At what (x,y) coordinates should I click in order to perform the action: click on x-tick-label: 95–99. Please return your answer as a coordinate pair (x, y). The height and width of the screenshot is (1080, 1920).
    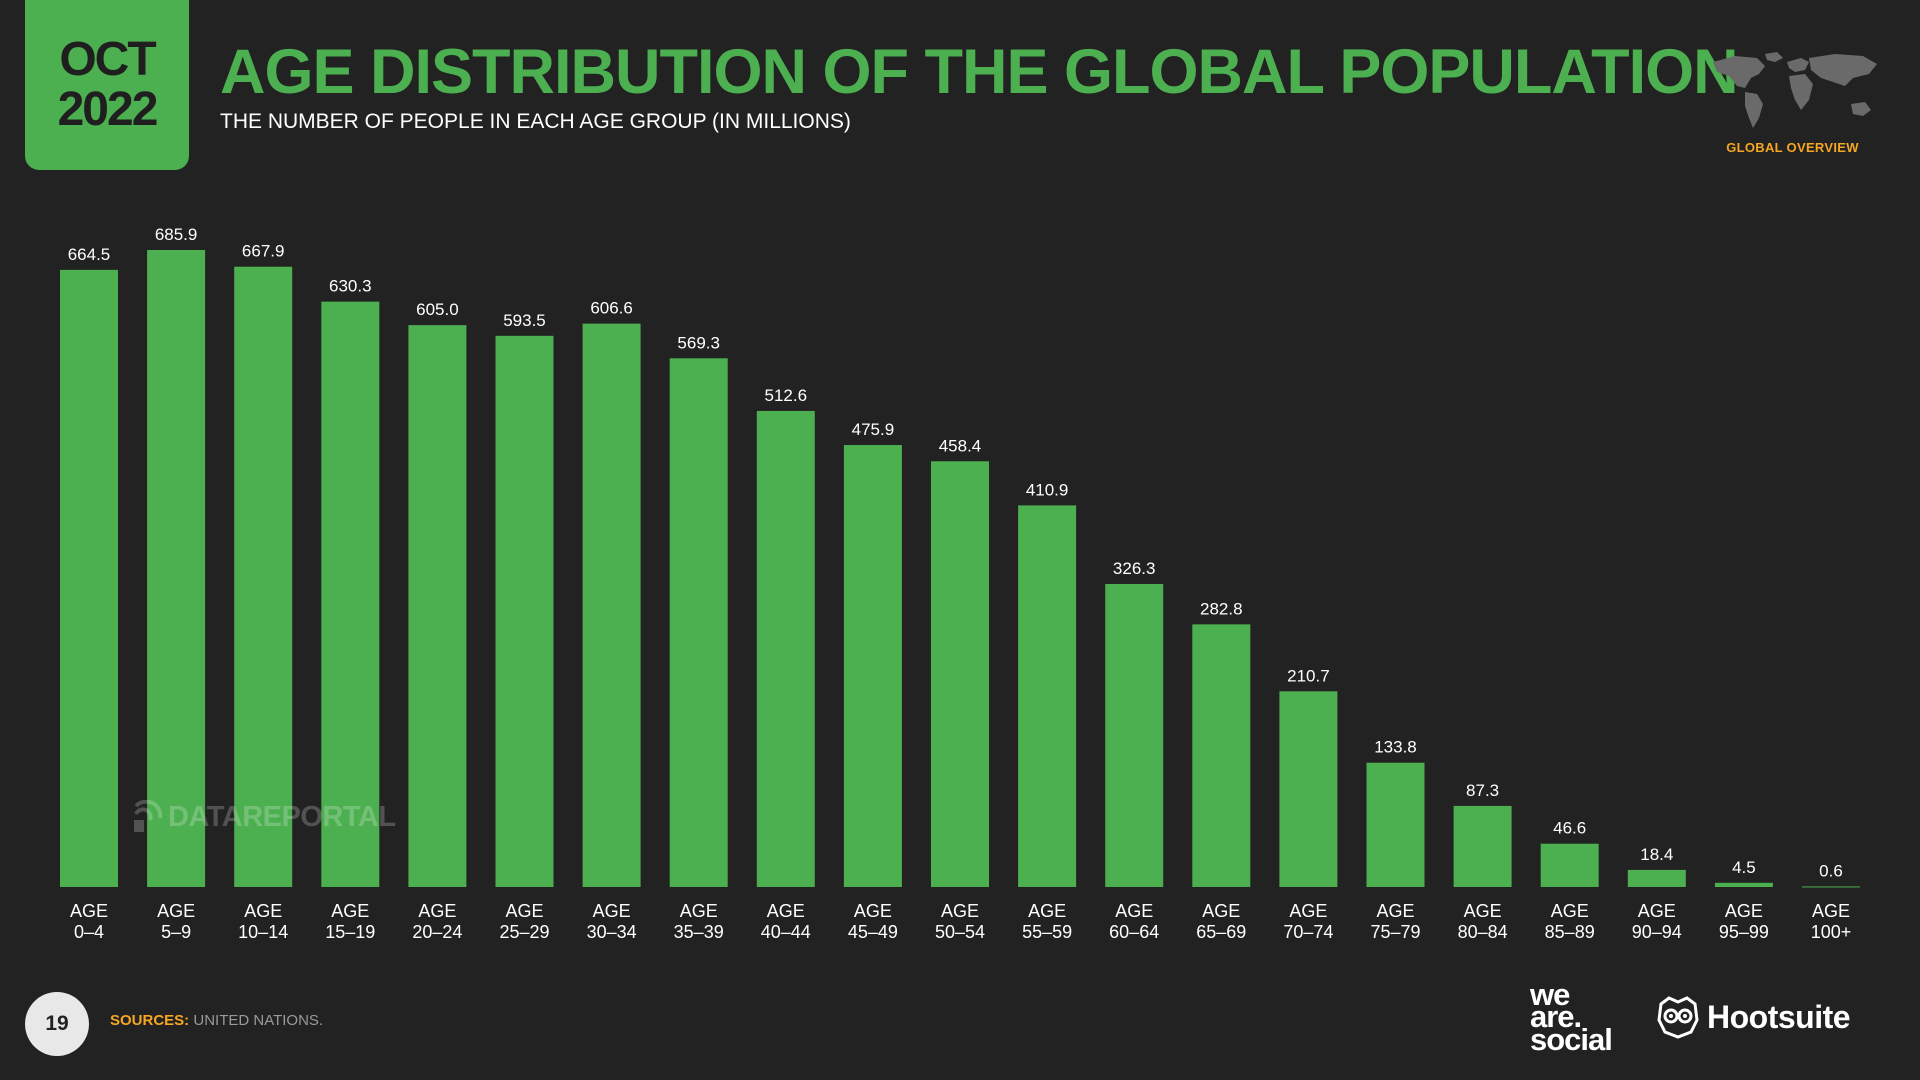
    Looking at the image, I should click on (1744, 932).